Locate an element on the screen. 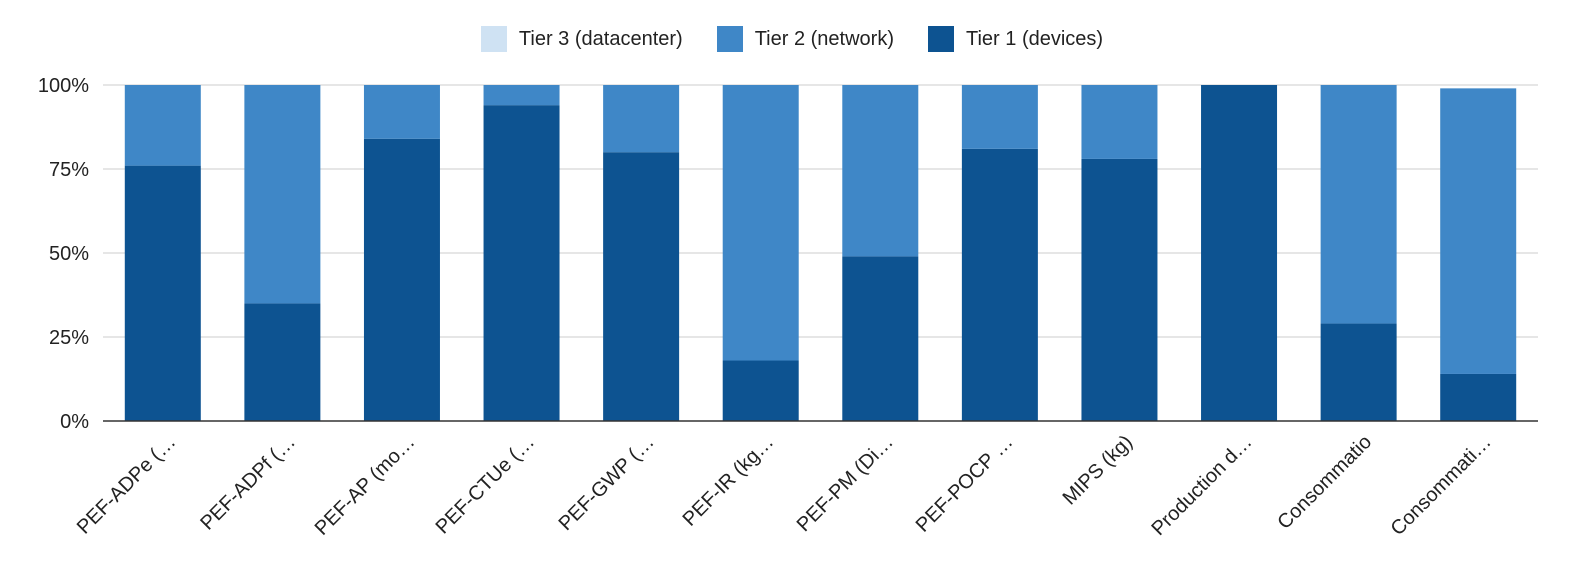  y-tick-label: 25% is located at coordinates (69, 338).